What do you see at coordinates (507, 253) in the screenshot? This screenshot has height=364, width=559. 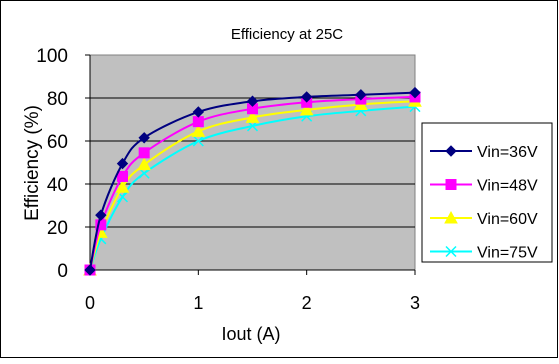 I see `legend-label-vin-75v: Vin=75V` at bounding box center [507, 253].